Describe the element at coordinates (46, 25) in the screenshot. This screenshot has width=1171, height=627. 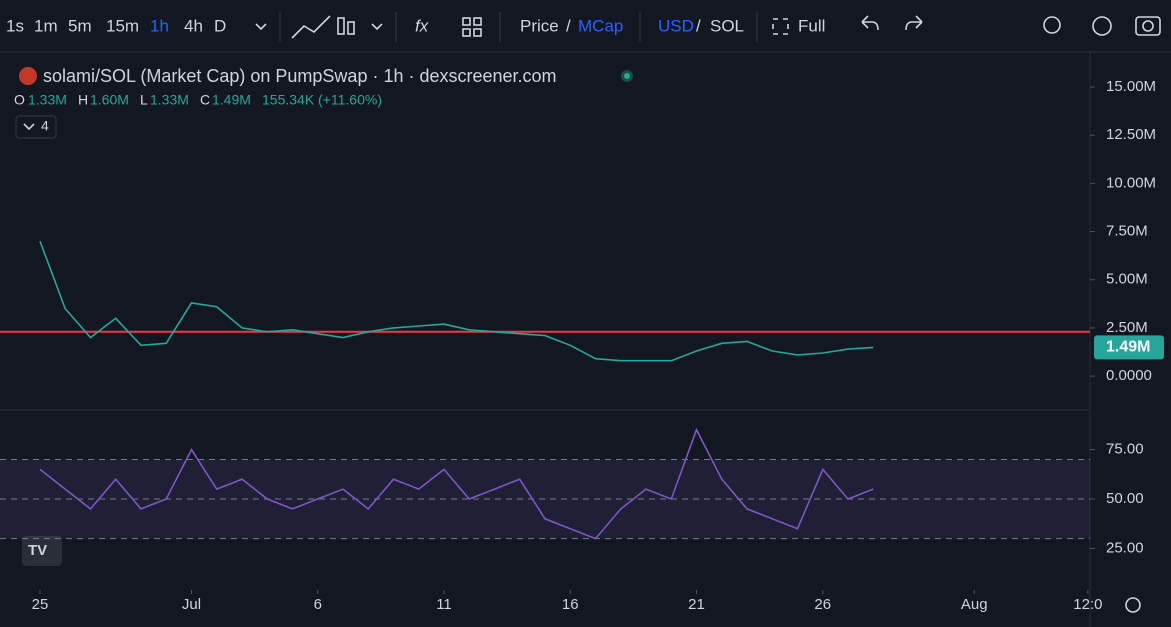
I see `interval-button: 1m` at that location.